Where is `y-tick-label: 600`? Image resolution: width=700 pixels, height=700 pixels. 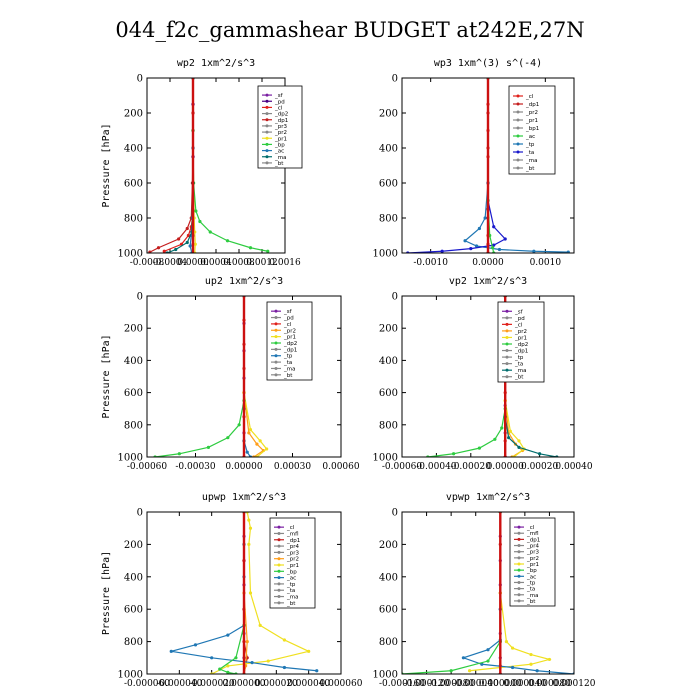 y-tick-label: 600 is located at coordinates (133, 184).